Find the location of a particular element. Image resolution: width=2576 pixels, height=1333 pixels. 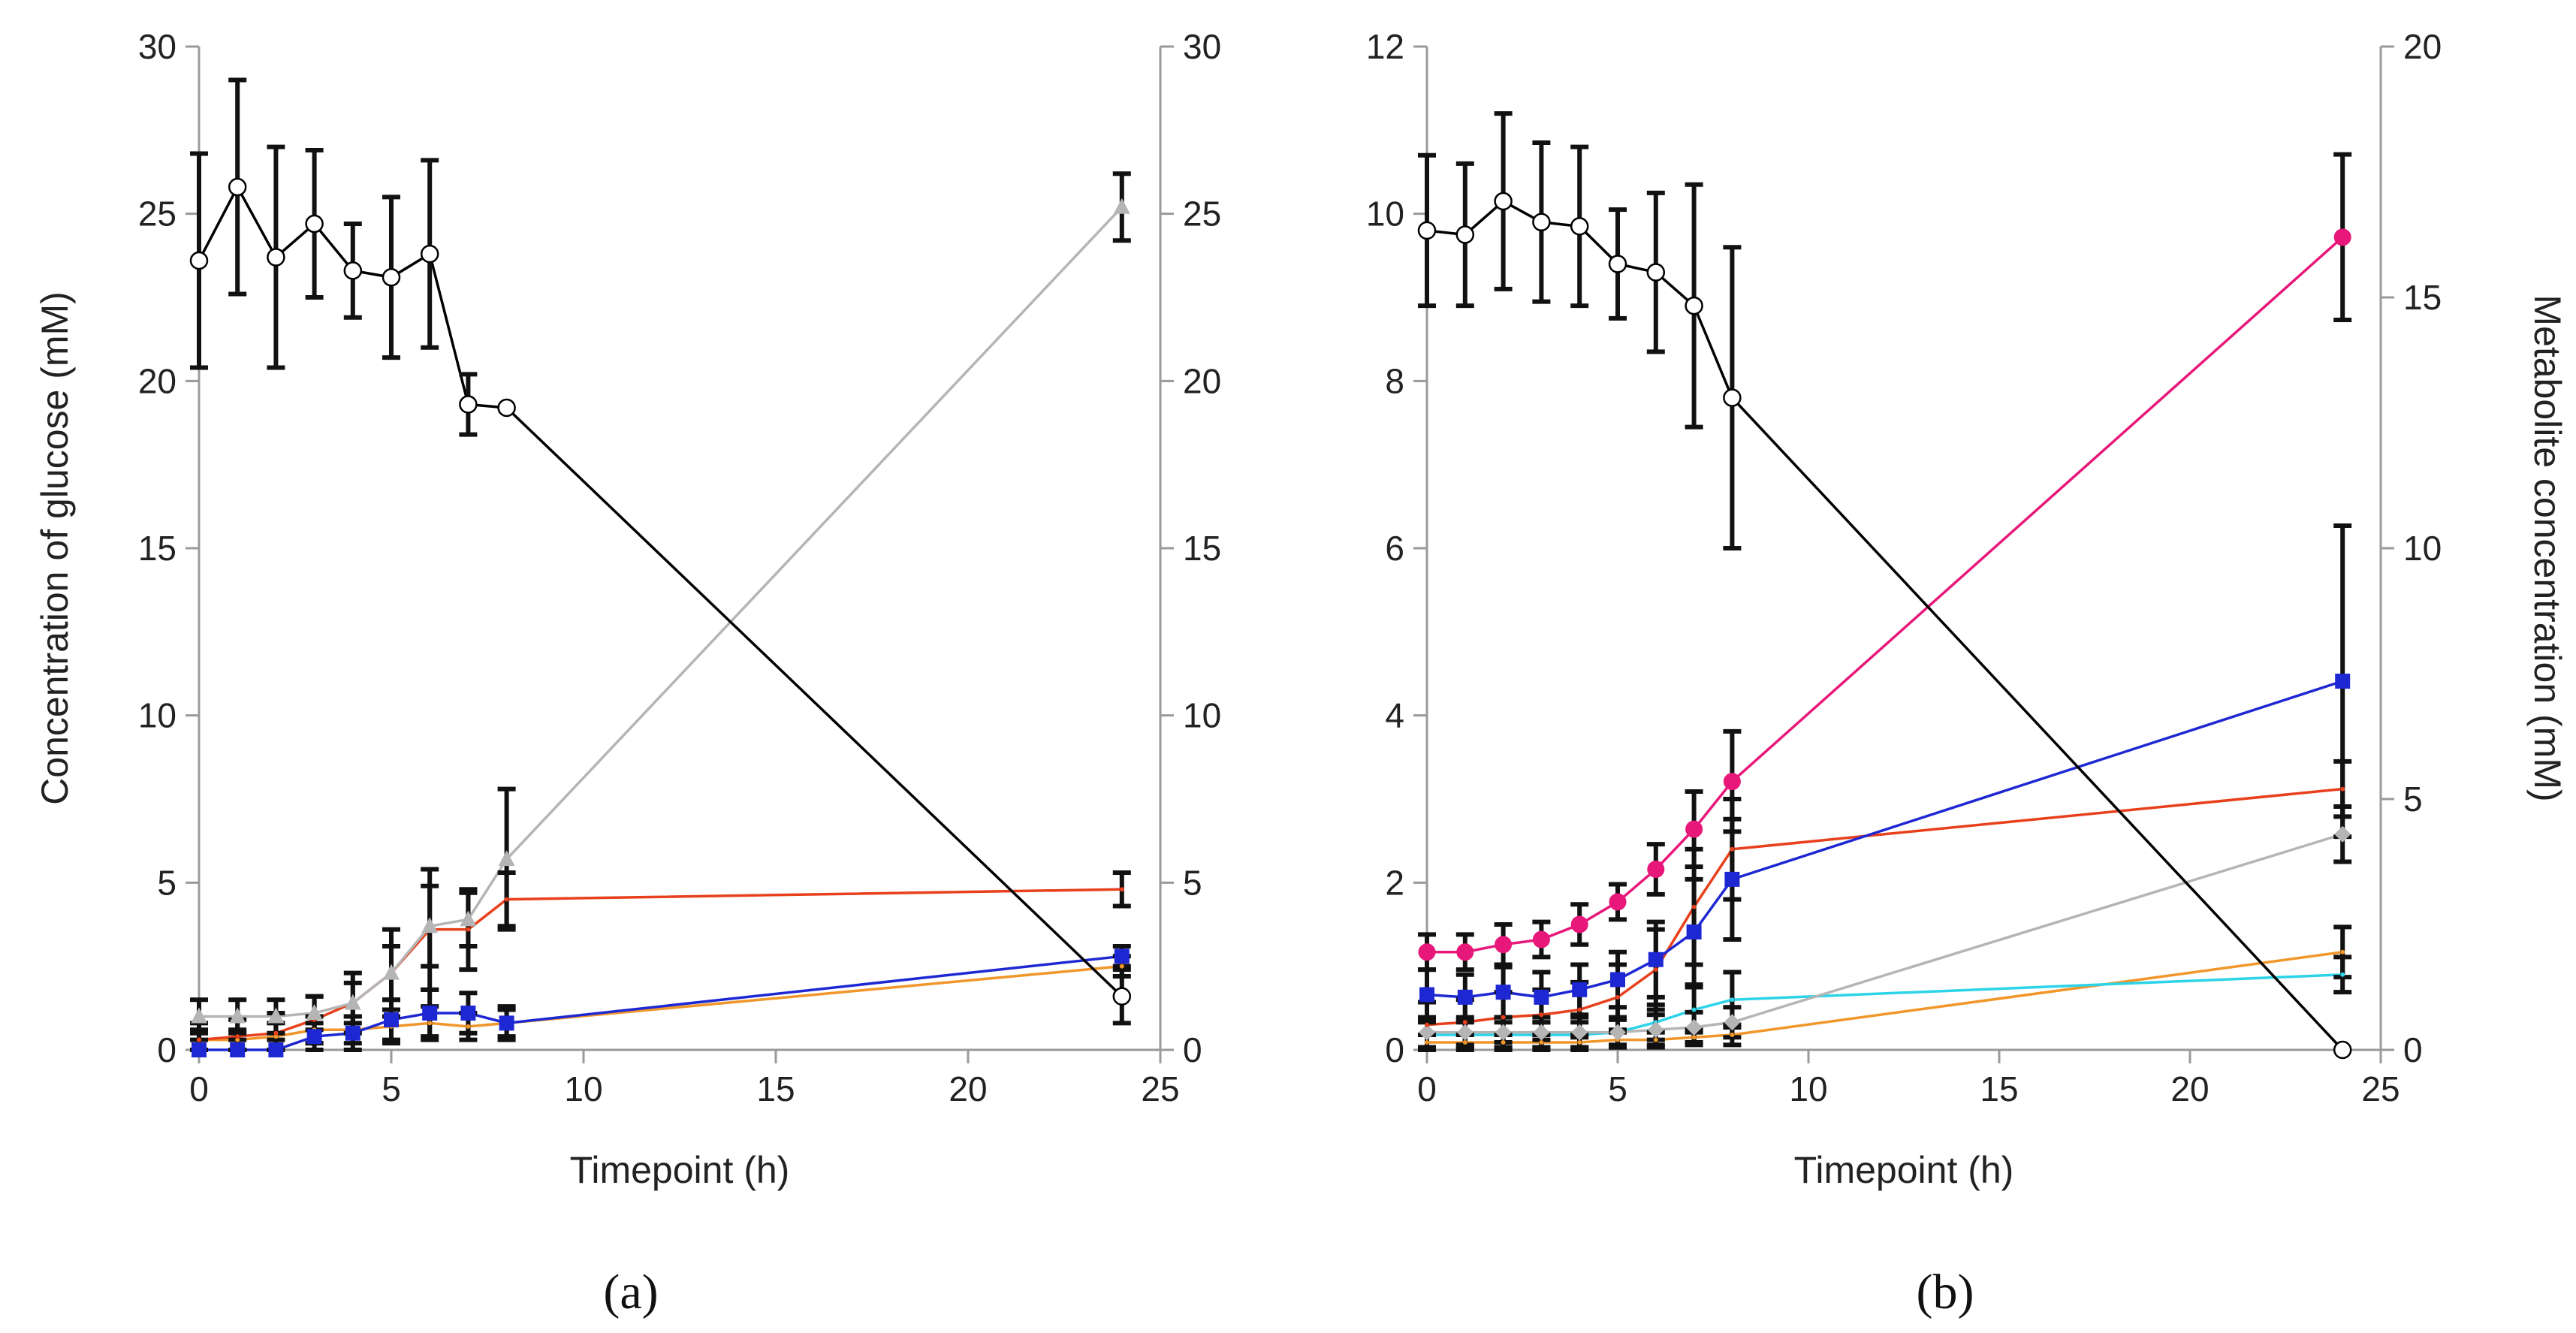

x-tick-label: 25 is located at coordinates (1160, 1089).